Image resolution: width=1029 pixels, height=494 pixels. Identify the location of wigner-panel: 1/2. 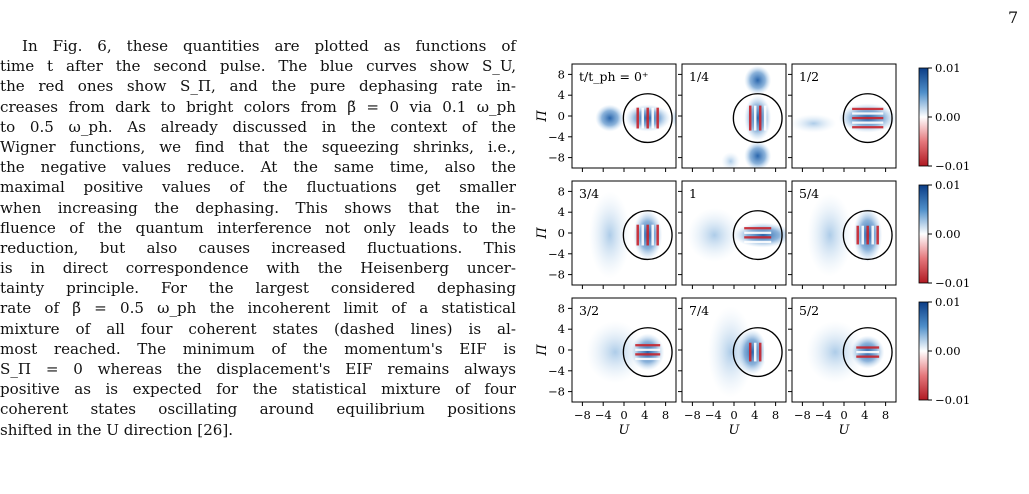
(842, 117).